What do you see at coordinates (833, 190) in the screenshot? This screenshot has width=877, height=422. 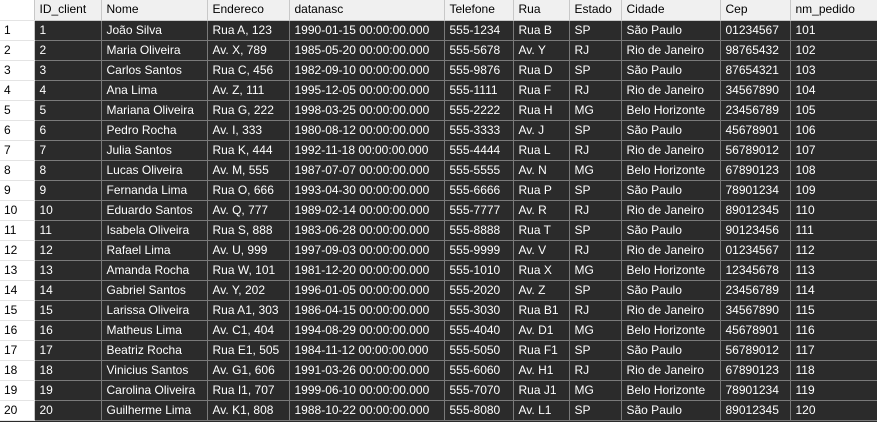 I see `cell-nm-pedido: 109` at bounding box center [833, 190].